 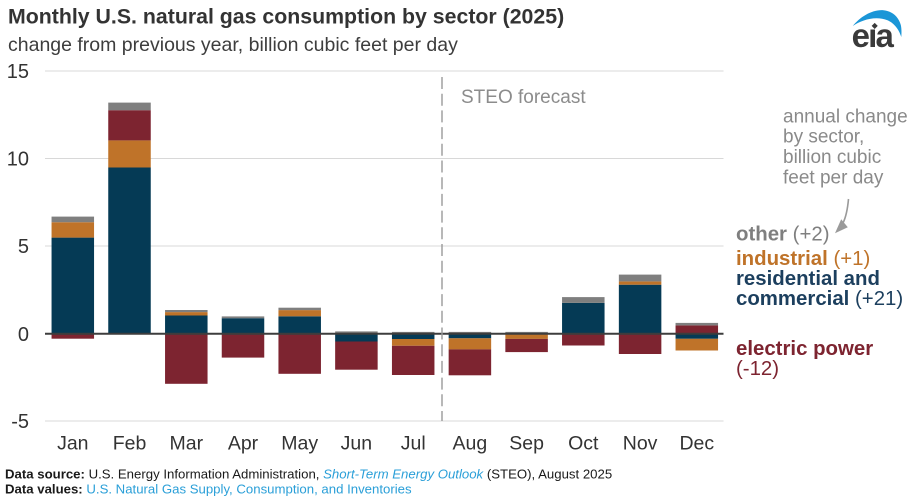 What do you see at coordinates (808, 279) in the screenshot?
I see `svg-text: residential and` at bounding box center [808, 279].